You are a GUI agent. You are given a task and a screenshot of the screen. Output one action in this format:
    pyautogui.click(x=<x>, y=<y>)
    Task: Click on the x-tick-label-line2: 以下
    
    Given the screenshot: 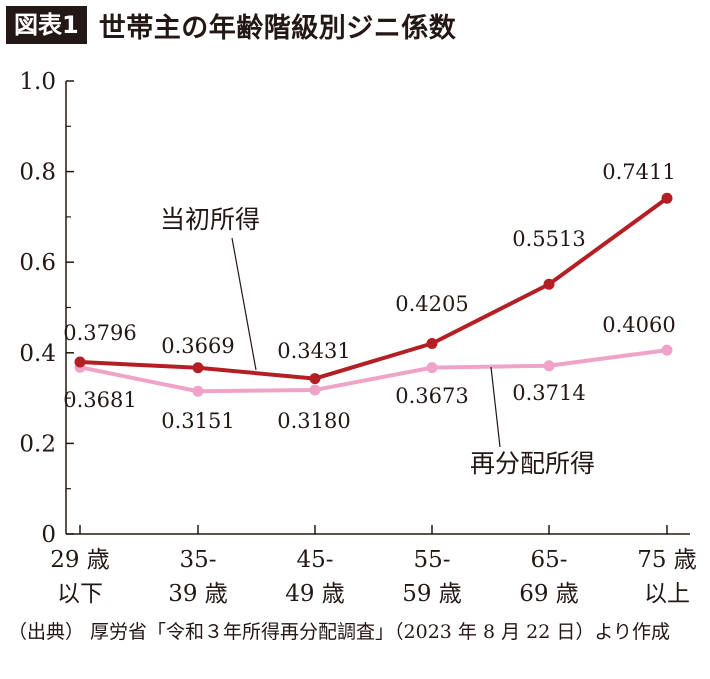 What is the action you would take?
    pyautogui.click(x=80, y=594)
    